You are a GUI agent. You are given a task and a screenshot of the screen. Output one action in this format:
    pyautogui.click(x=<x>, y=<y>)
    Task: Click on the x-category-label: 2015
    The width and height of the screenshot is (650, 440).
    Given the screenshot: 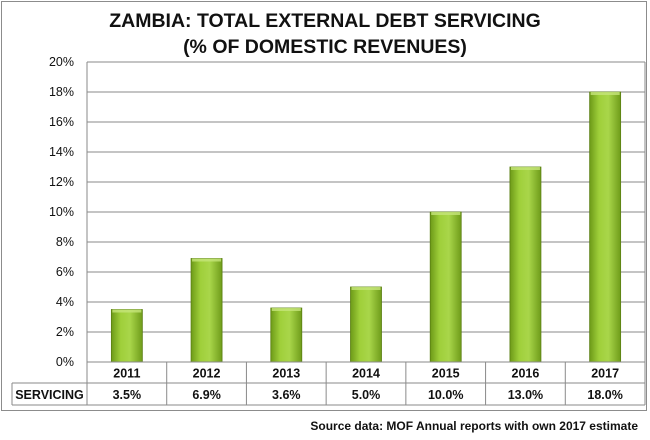 What is the action you would take?
    pyautogui.click(x=446, y=374)
    